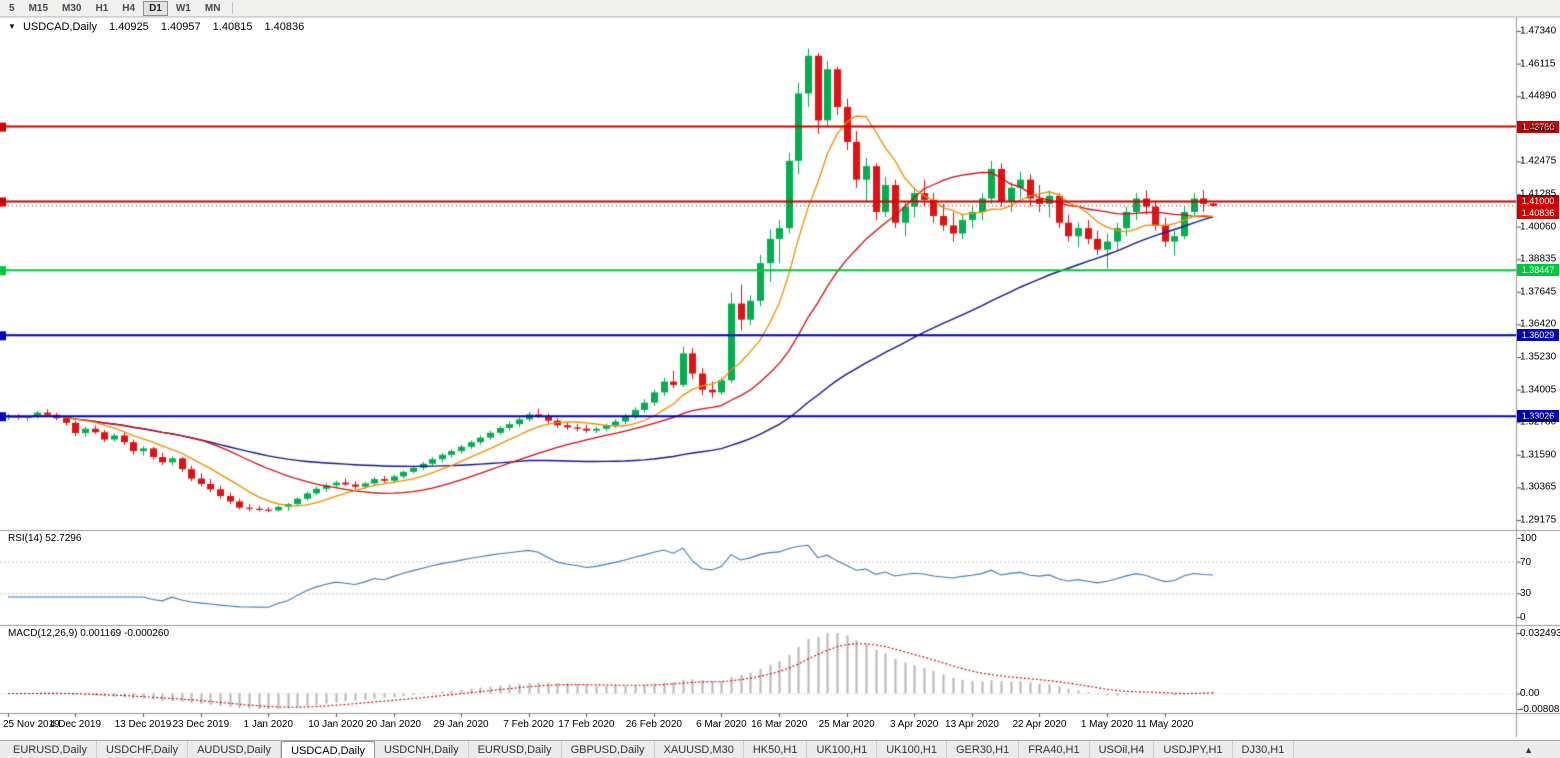 This screenshot has width=1560, height=758. I want to click on timeframe-button-h1: H1, so click(102, 8).